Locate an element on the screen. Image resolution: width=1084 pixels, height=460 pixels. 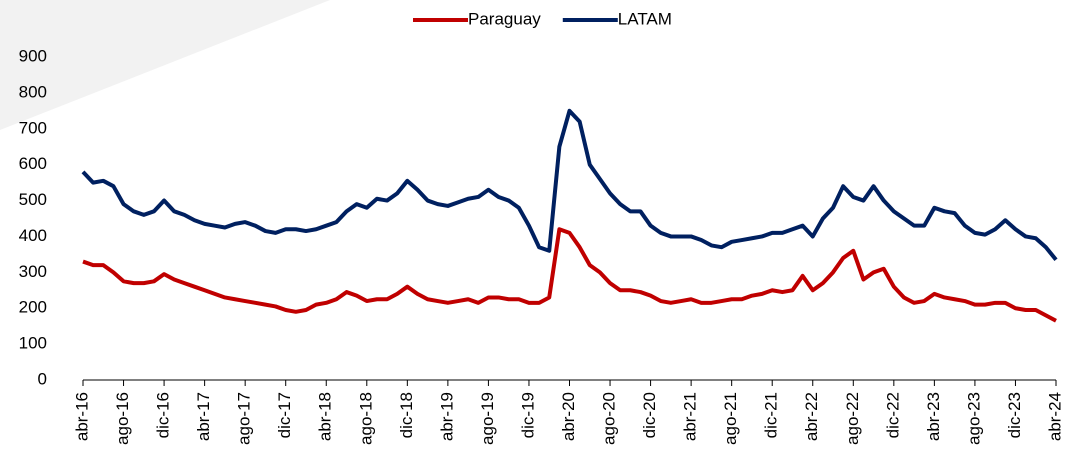
x-tick-label: dic-20 is located at coordinates (649, 415).